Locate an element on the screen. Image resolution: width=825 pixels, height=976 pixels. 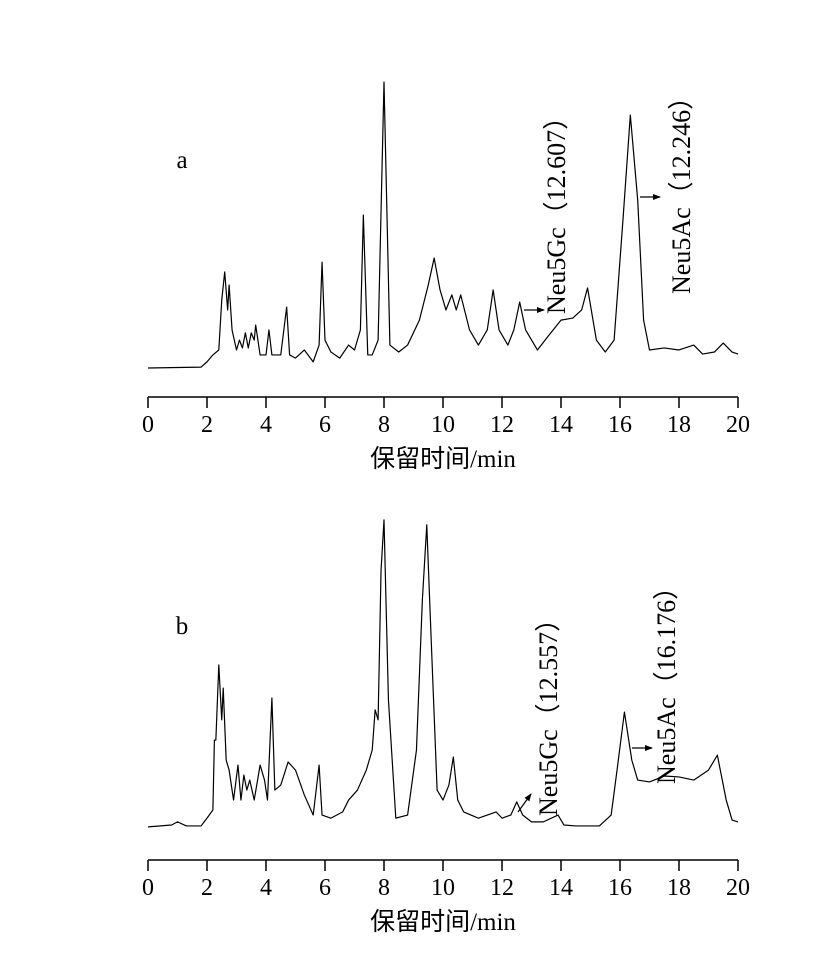
panel-label: b is located at coordinates (182, 626).